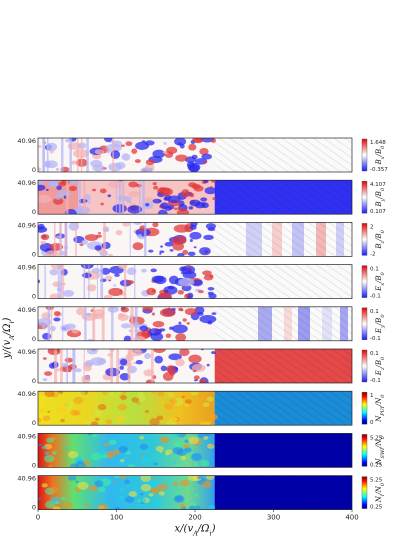 Image resolution: width=415 pixels, height=537 pixels. I want to click on y-tick-label: 0, so click(34, 297).